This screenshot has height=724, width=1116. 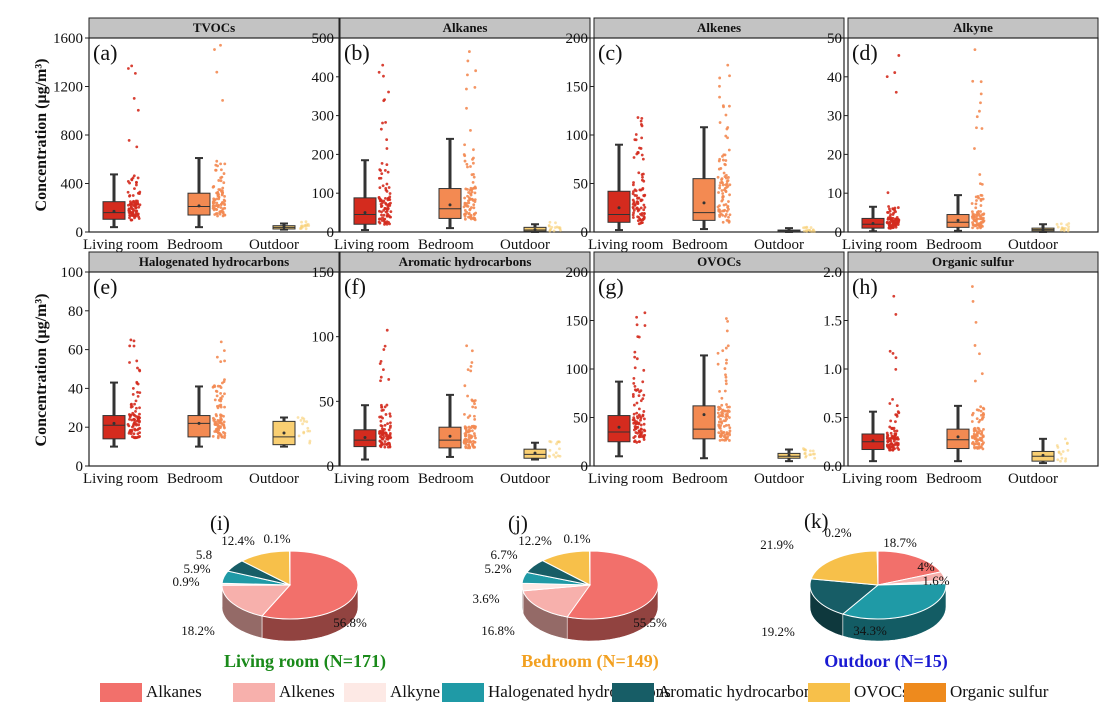 I want to click on panel-letter: (b), so click(x=357, y=52).